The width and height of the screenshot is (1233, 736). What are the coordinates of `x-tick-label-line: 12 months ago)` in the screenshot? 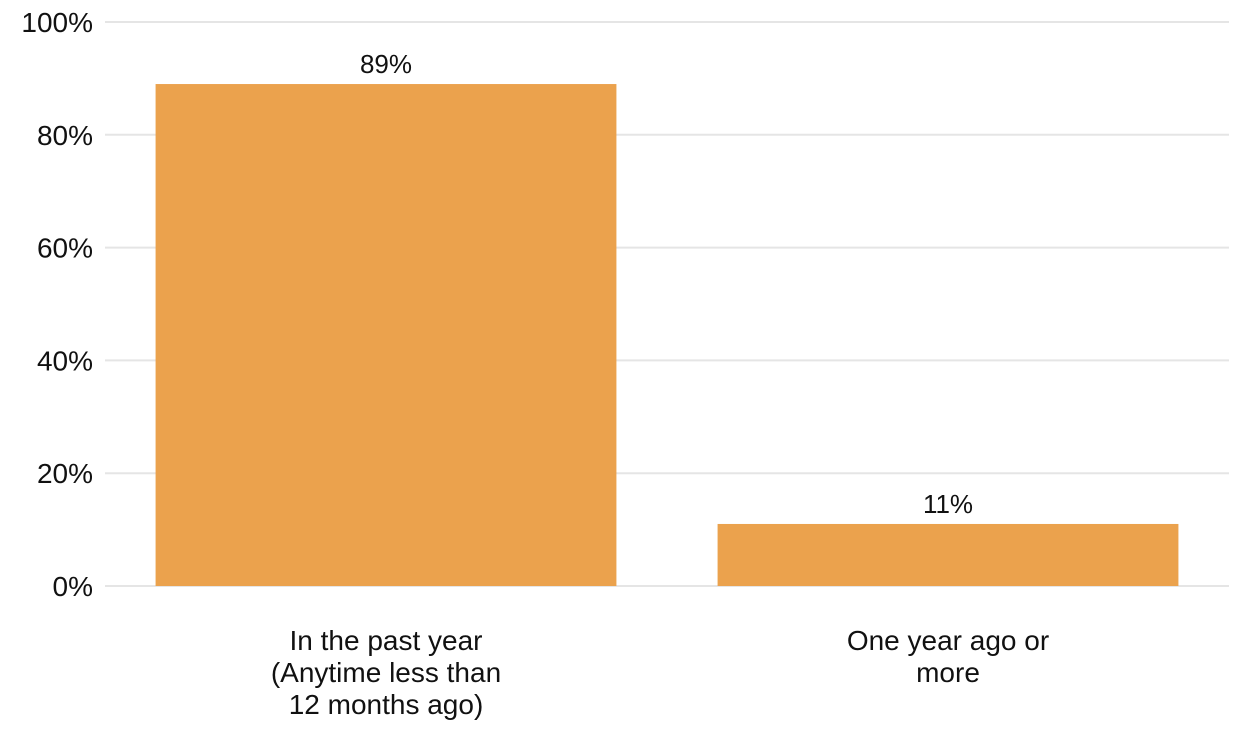 It's located at (386, 704).